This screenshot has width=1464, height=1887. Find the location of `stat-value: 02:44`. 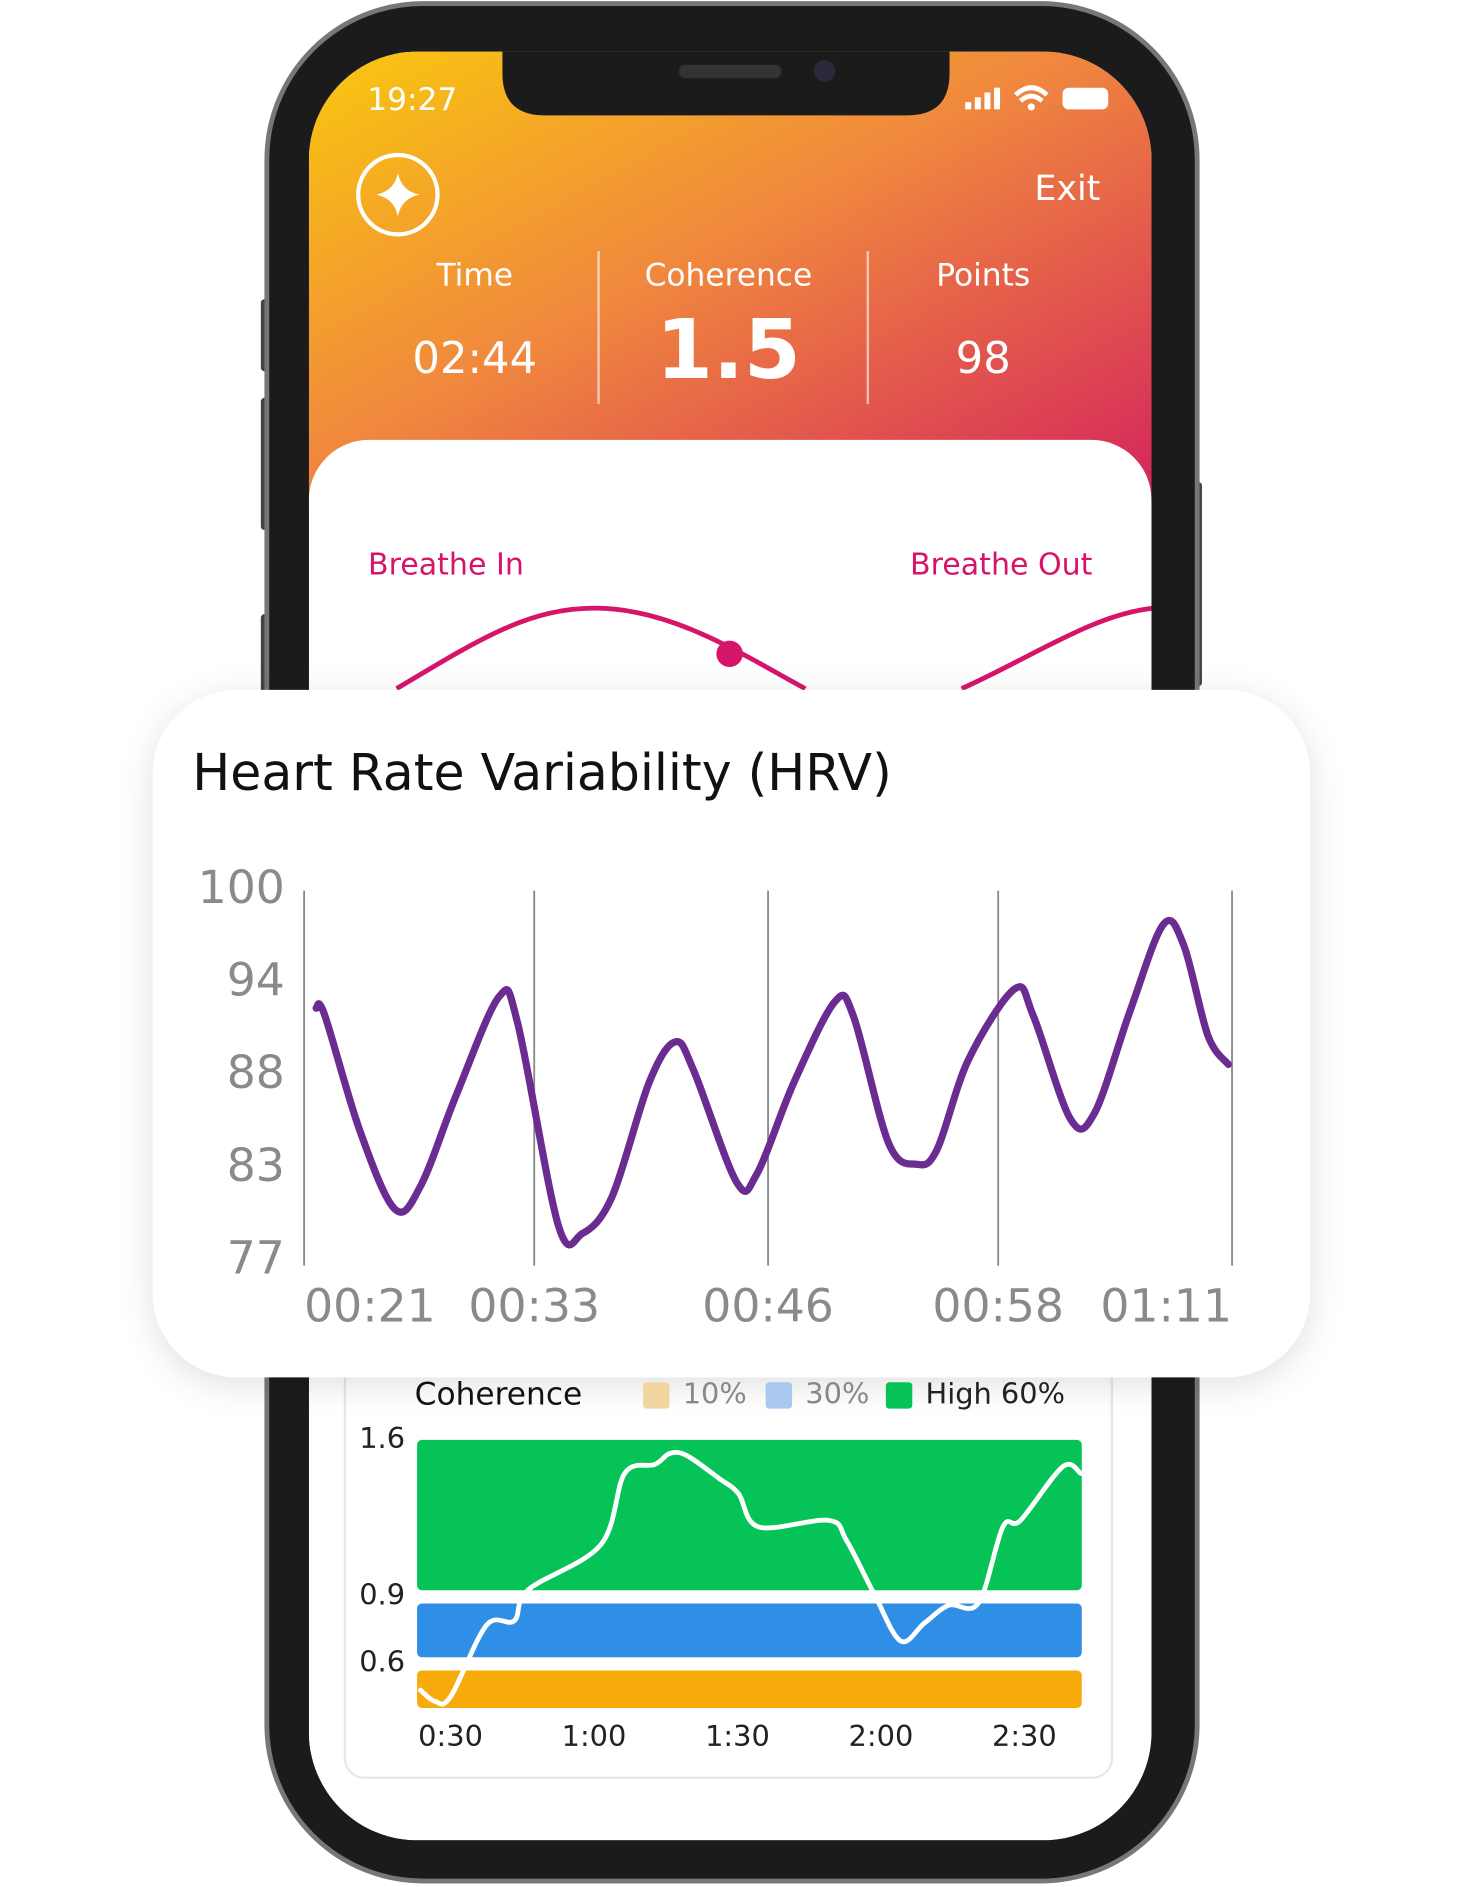

stat-value: 02:44 is located at coordinates (474, 359).